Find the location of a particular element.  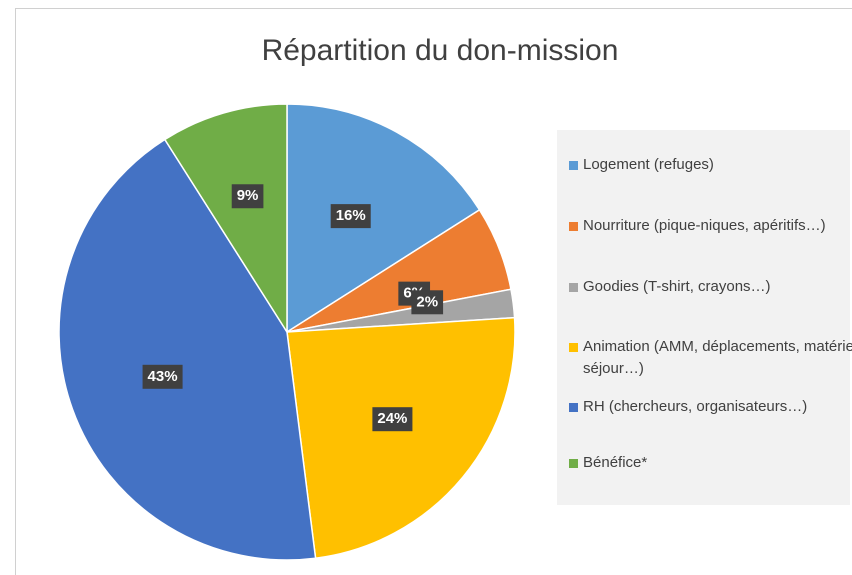

data-label-text: 43% is located at coordinates (163, 376).